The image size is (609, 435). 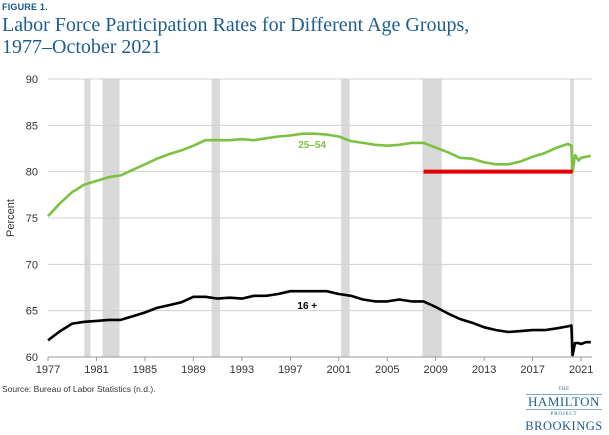 What do you see at coordinates (32, 312) in the screenshot?
I see `y-tick-label-65: 65` at bounding box center [32, 312].